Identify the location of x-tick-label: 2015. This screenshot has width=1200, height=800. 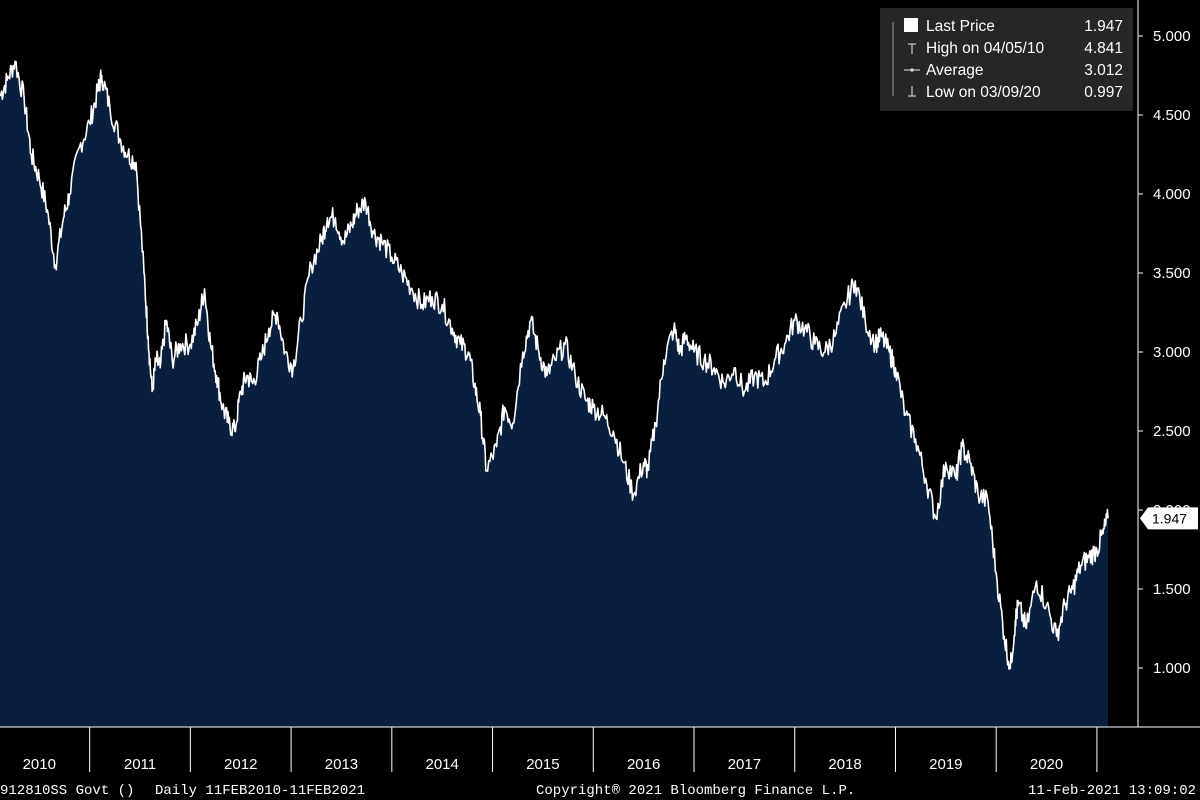
(542, 764).